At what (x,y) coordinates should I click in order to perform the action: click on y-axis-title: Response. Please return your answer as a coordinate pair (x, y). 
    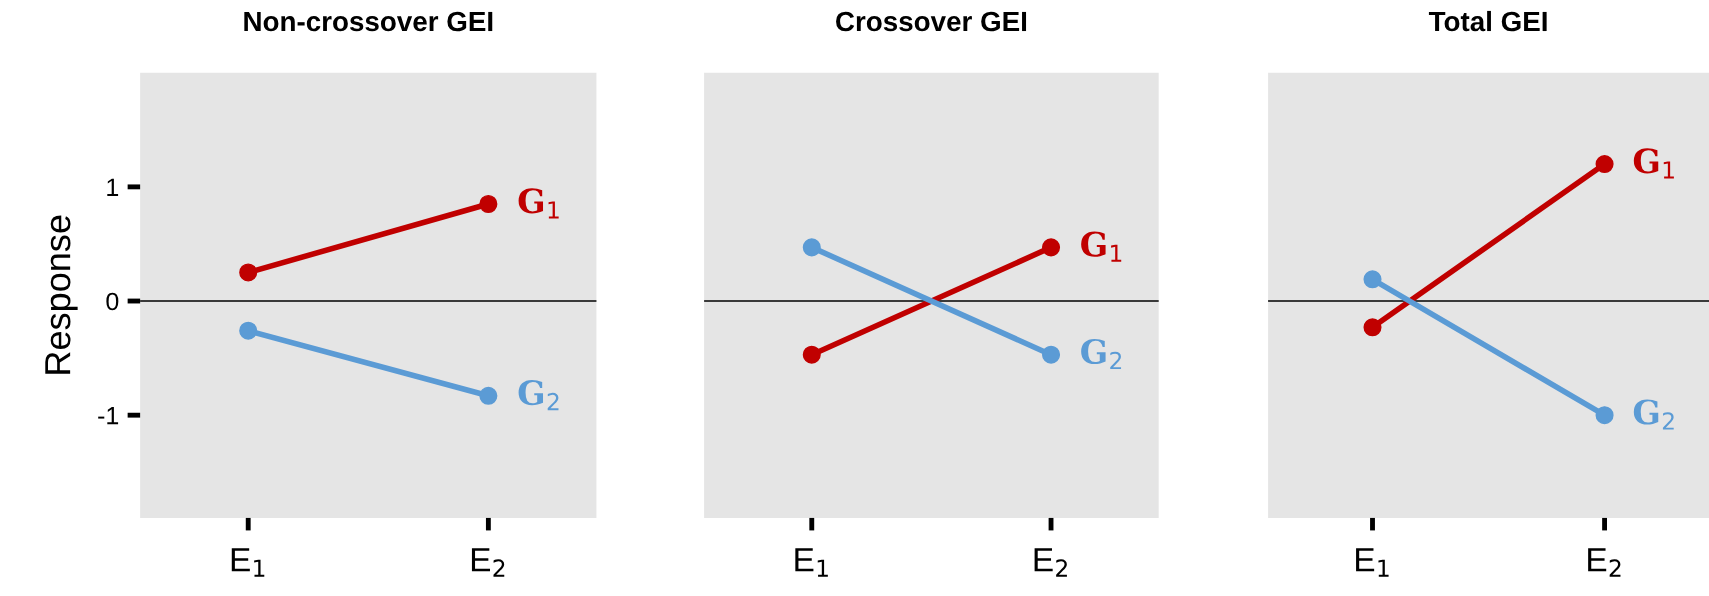
    Looking at the image, I should click on (61, 294).